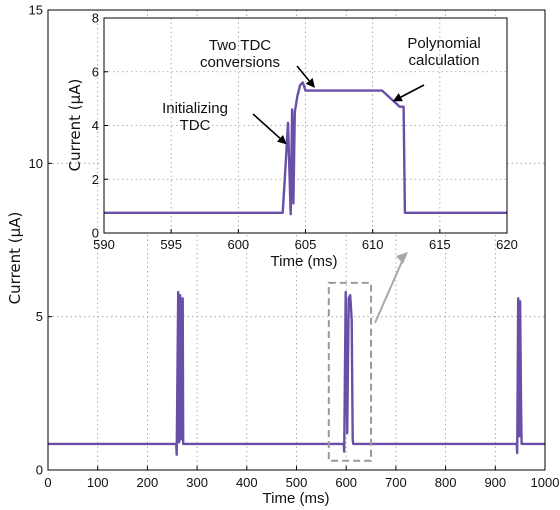 The width and height of the screenshot is (560, 510). What do you see at coordinates (75, 125) in the screenshot?
I see `inset-y-axis-label: Current (μA)` at bounding box center [75, 125].